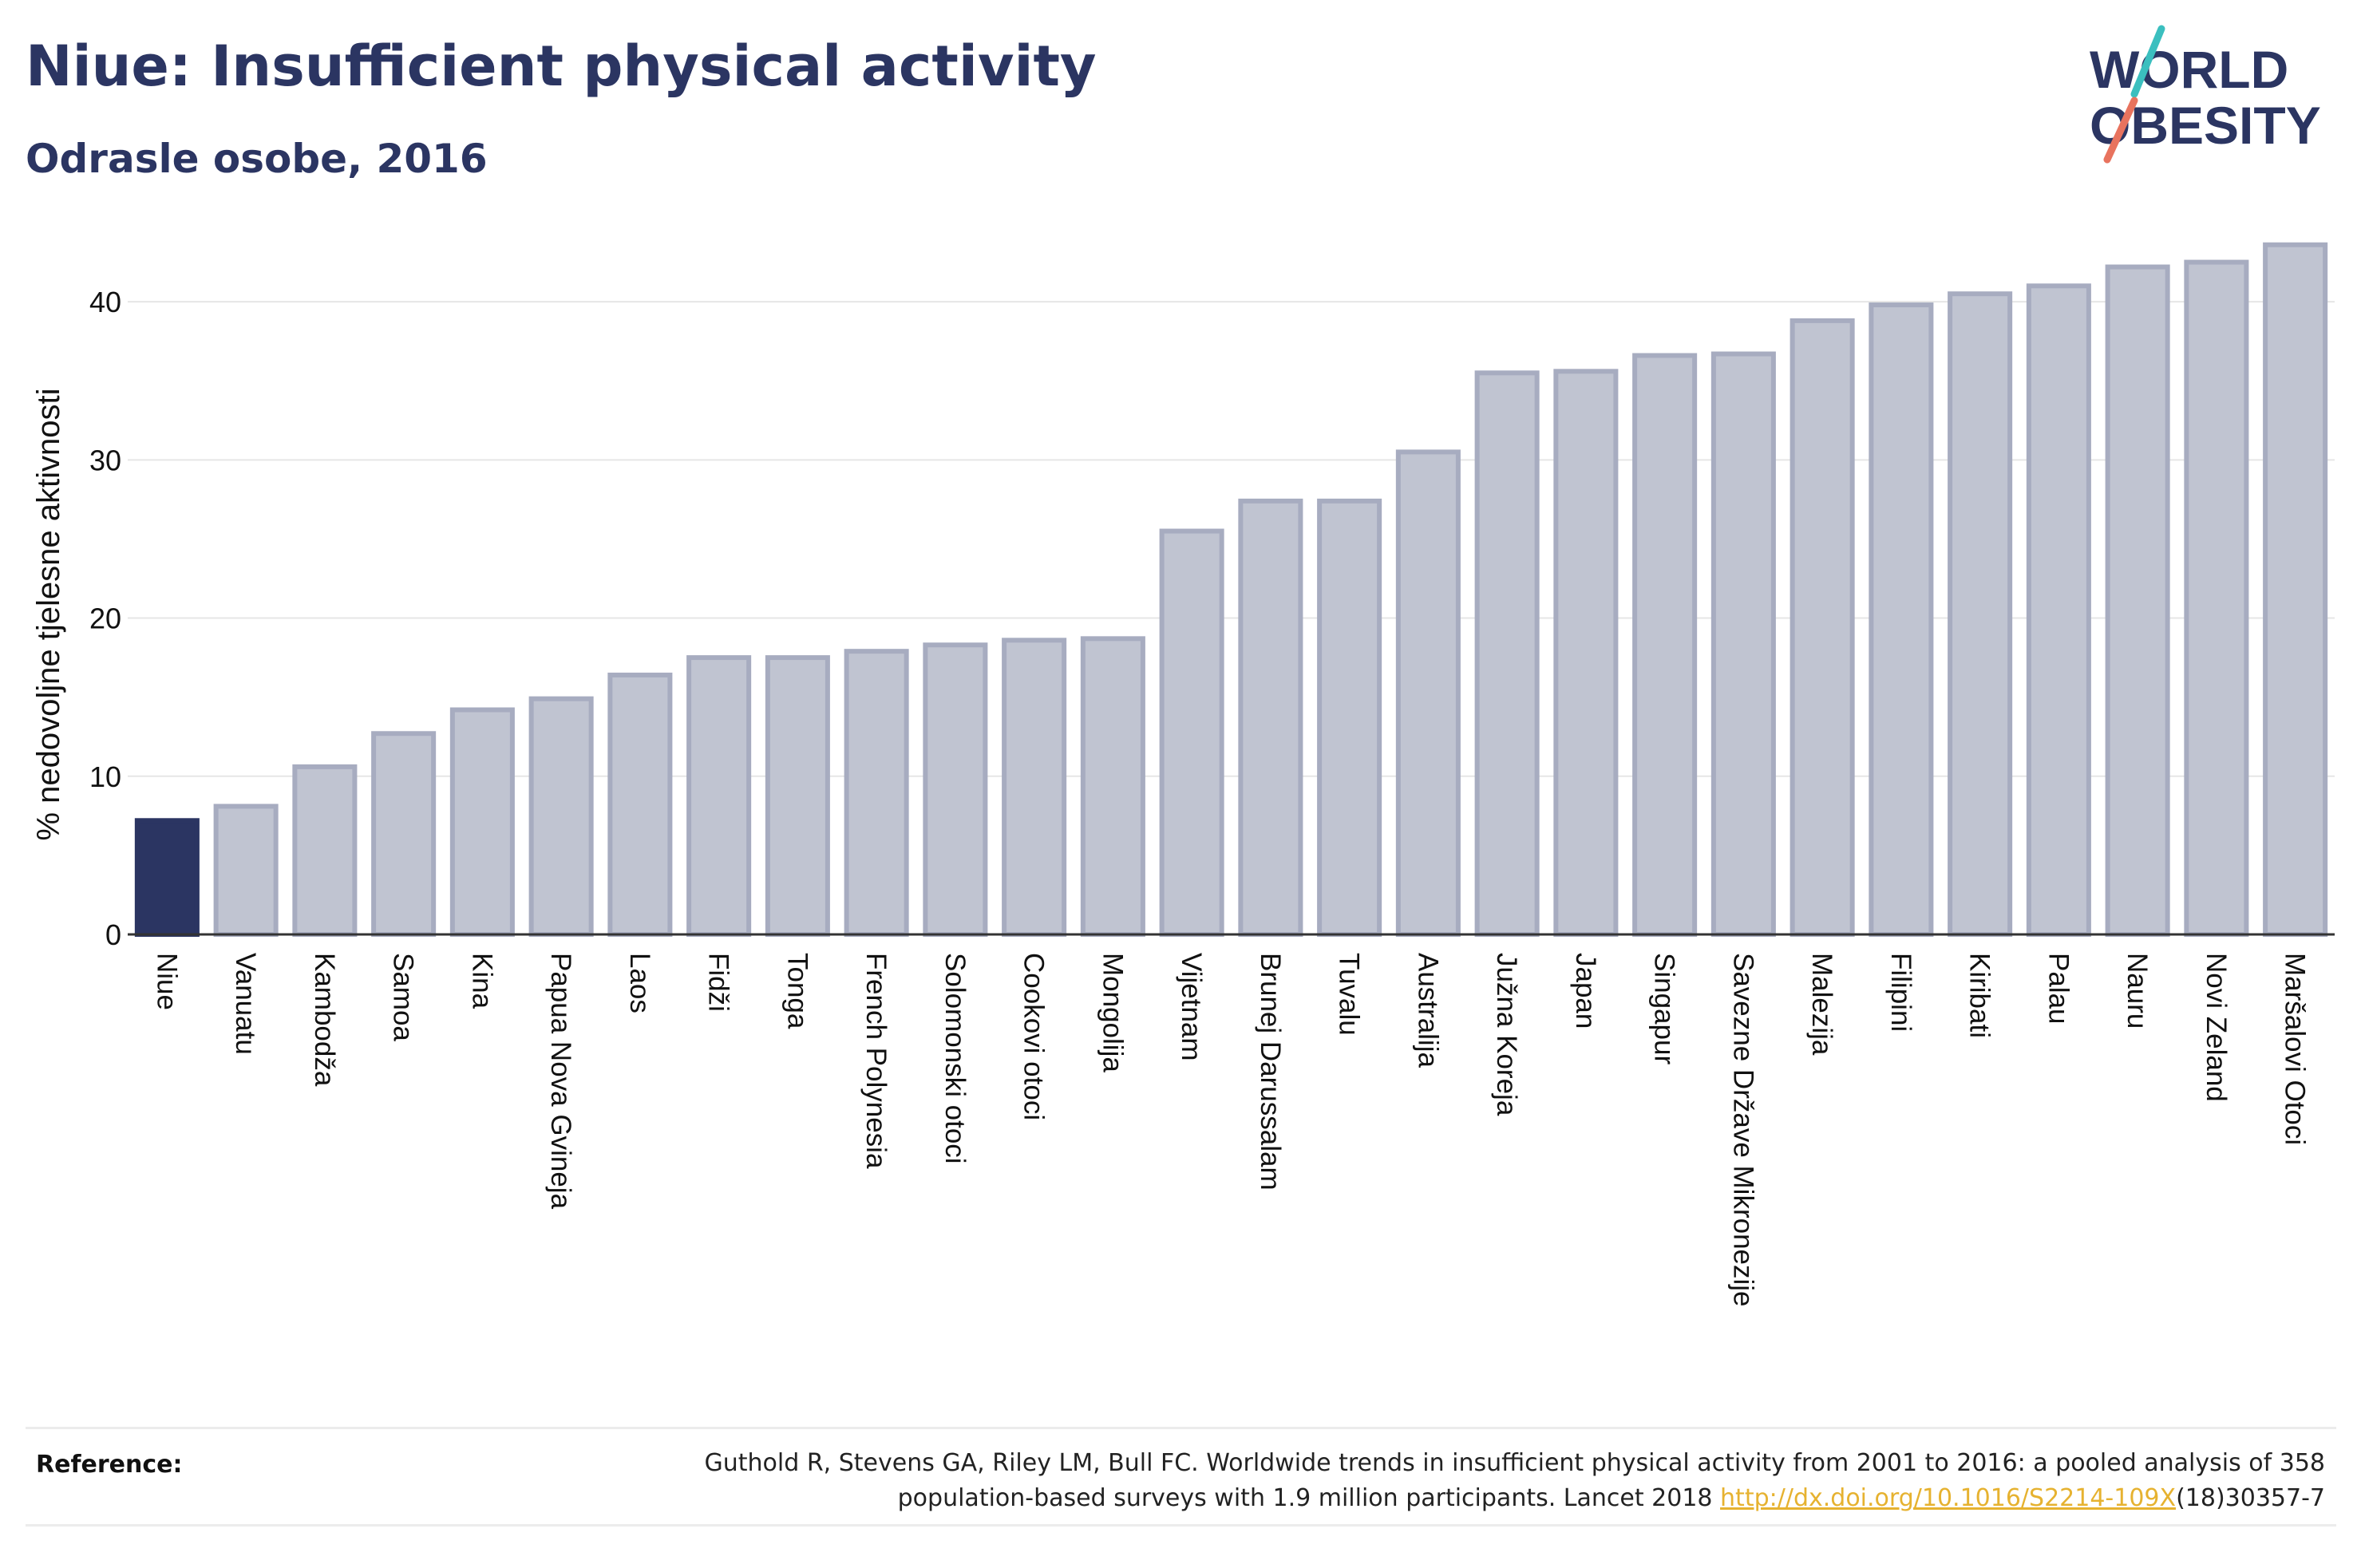 Image resolution: width=2361 pixels, height=1568 pixels. Describe the element at coordinates (561, 66) in the screenshot. I see `chart-title: Niue: Insufficient physical activity` at that location.